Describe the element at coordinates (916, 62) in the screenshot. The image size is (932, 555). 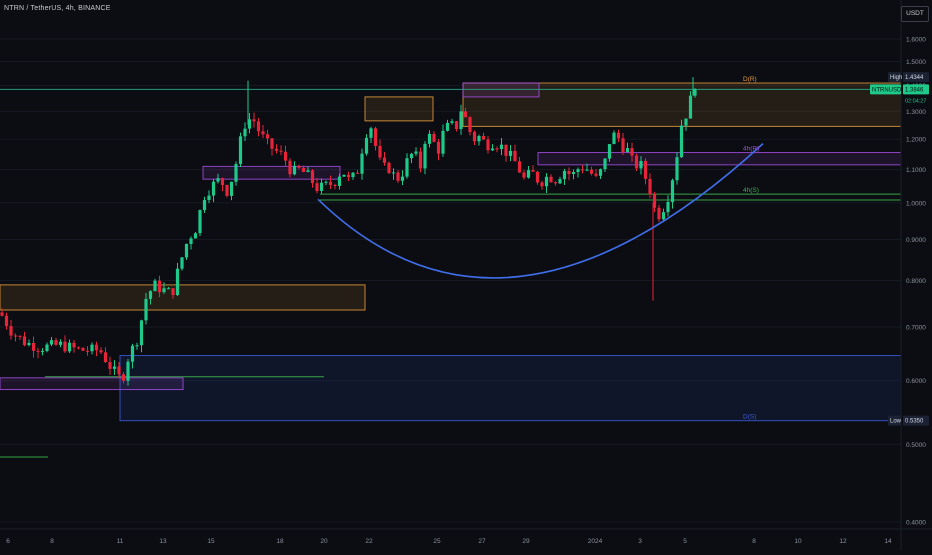
I see `y-tick-label: 1.5000` at that location.